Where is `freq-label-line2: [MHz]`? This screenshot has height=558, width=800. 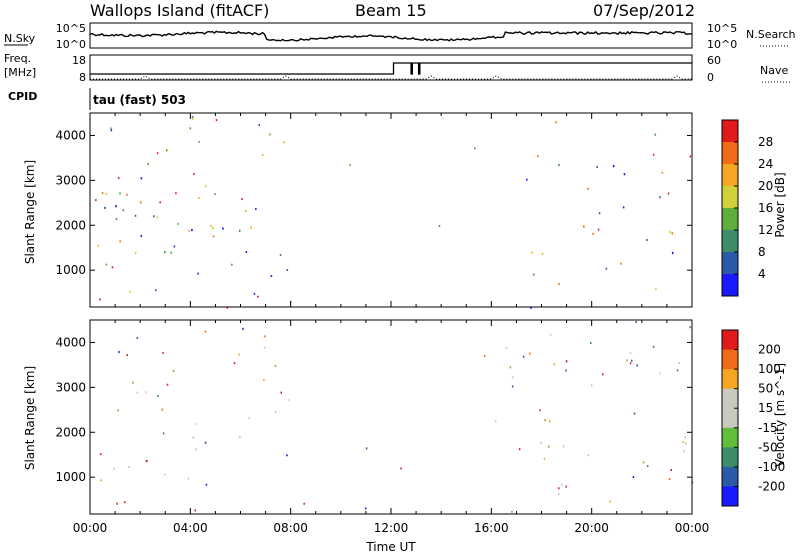
freq-label-line2: [MHz] is located at coordinates (20, 72).